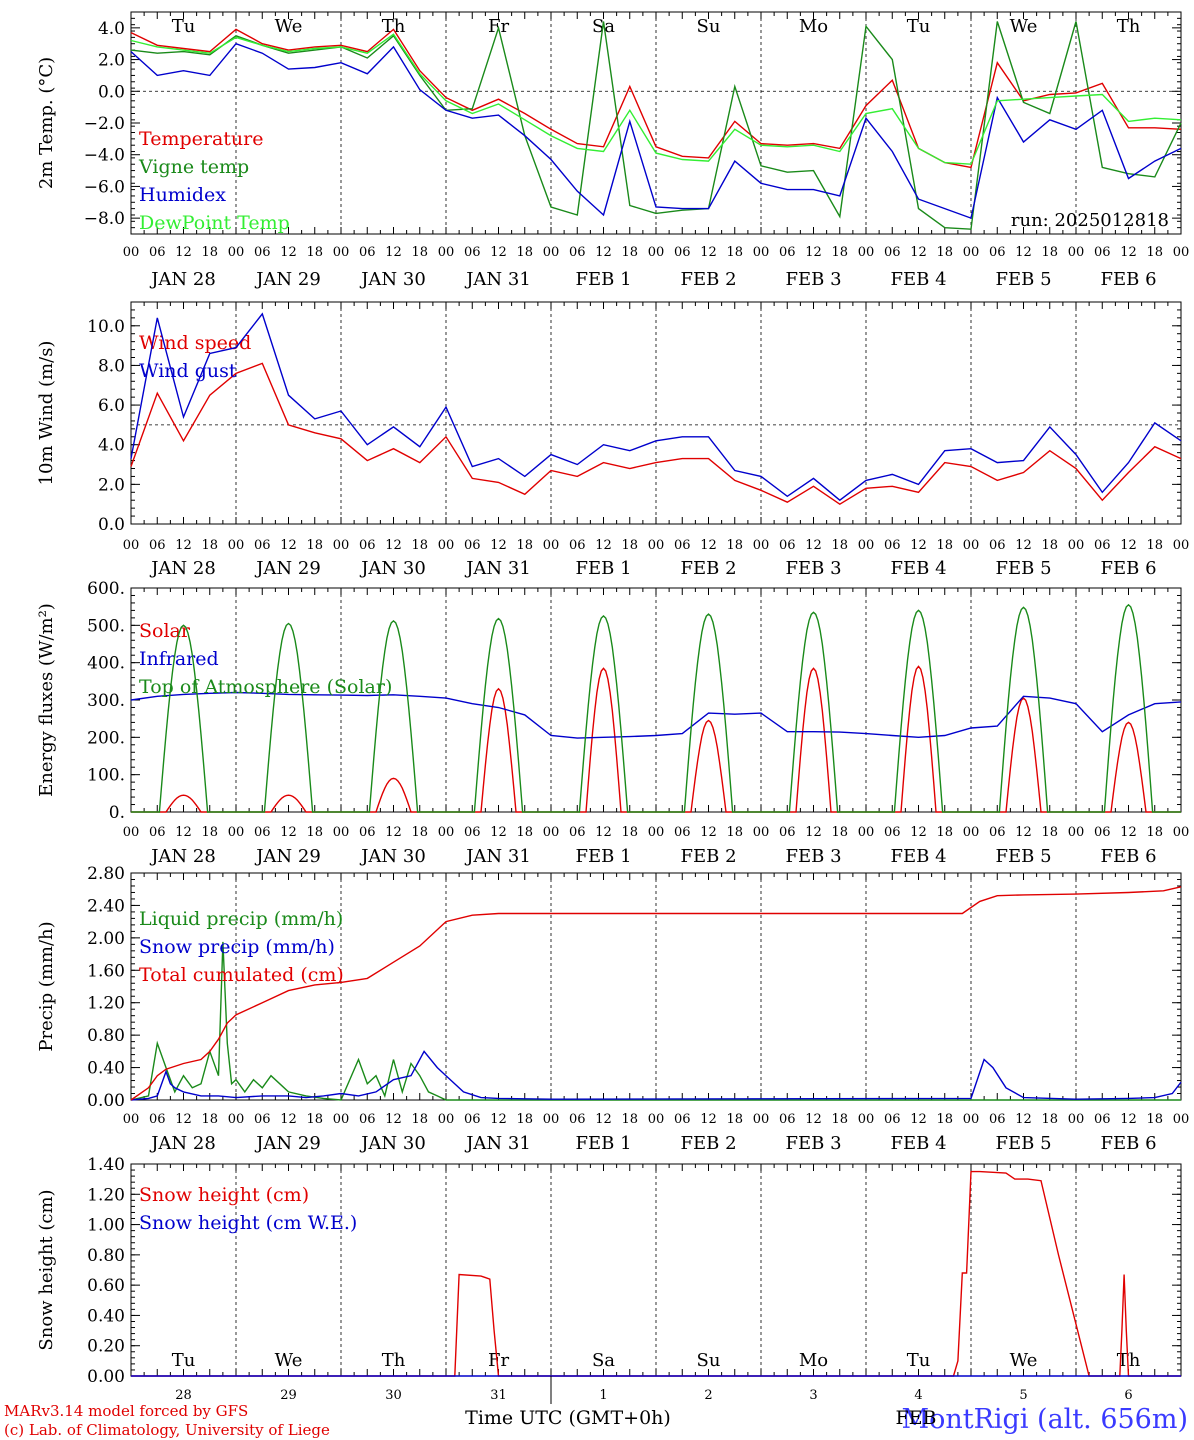 The width and height of the screenshot is (1194, 1440). What do you see at coordinates (106, 906) in the screenshot?
I see `y-tick-label: 2.40` at bounding box center [106, 906].